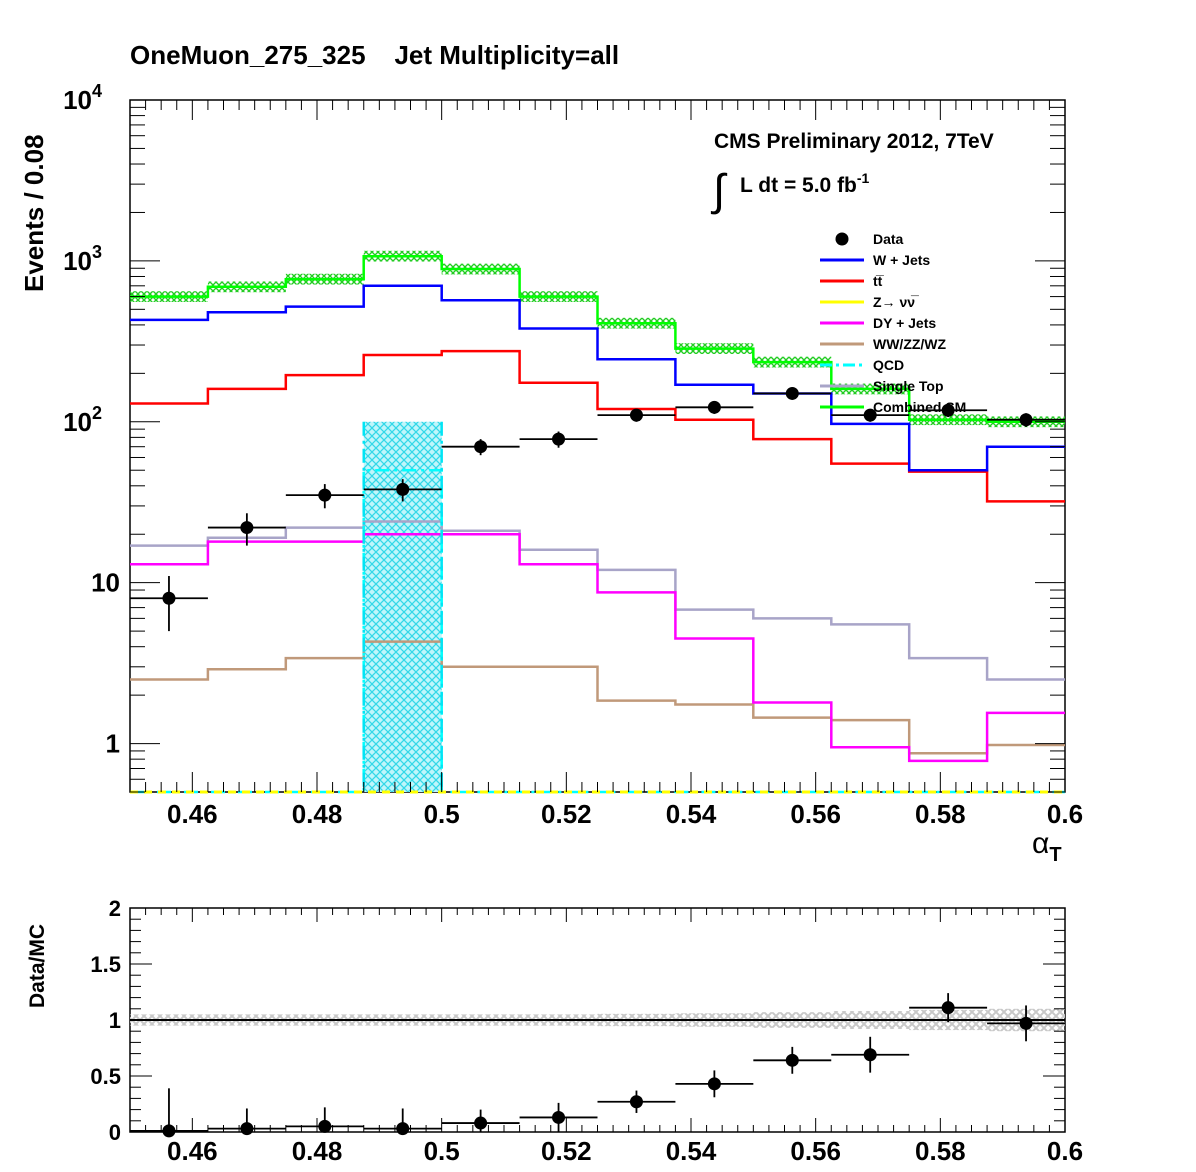 The height and width of the screenshot is (1172, 1196). Describe the element at coordinates (908, 386) in the screenshot. I see `legend-label: Single Top` at that location.